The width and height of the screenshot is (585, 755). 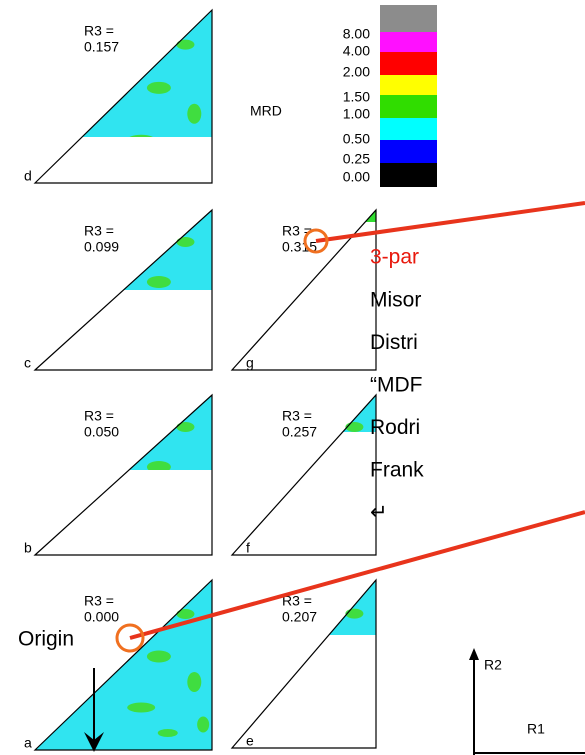 What do you see at coordinates (101, 47) in the screenshot?
I see `r3-value: 0.157` at bounding box center [101, 47].